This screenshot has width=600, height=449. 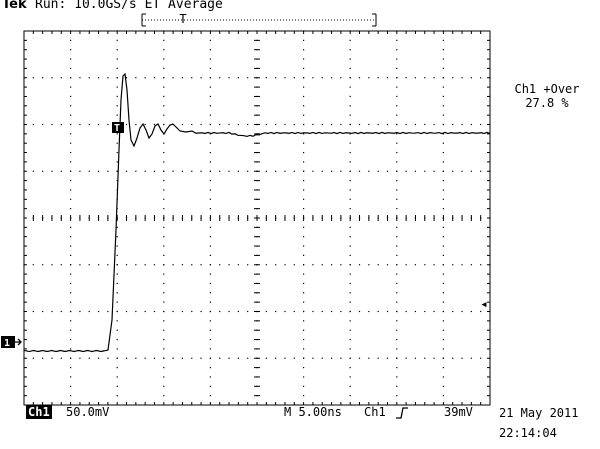 What do you see at coordinates (528, 433) in the screenshot?
I see `time-readout: 22:14:04` at bounding box center [528, 433].